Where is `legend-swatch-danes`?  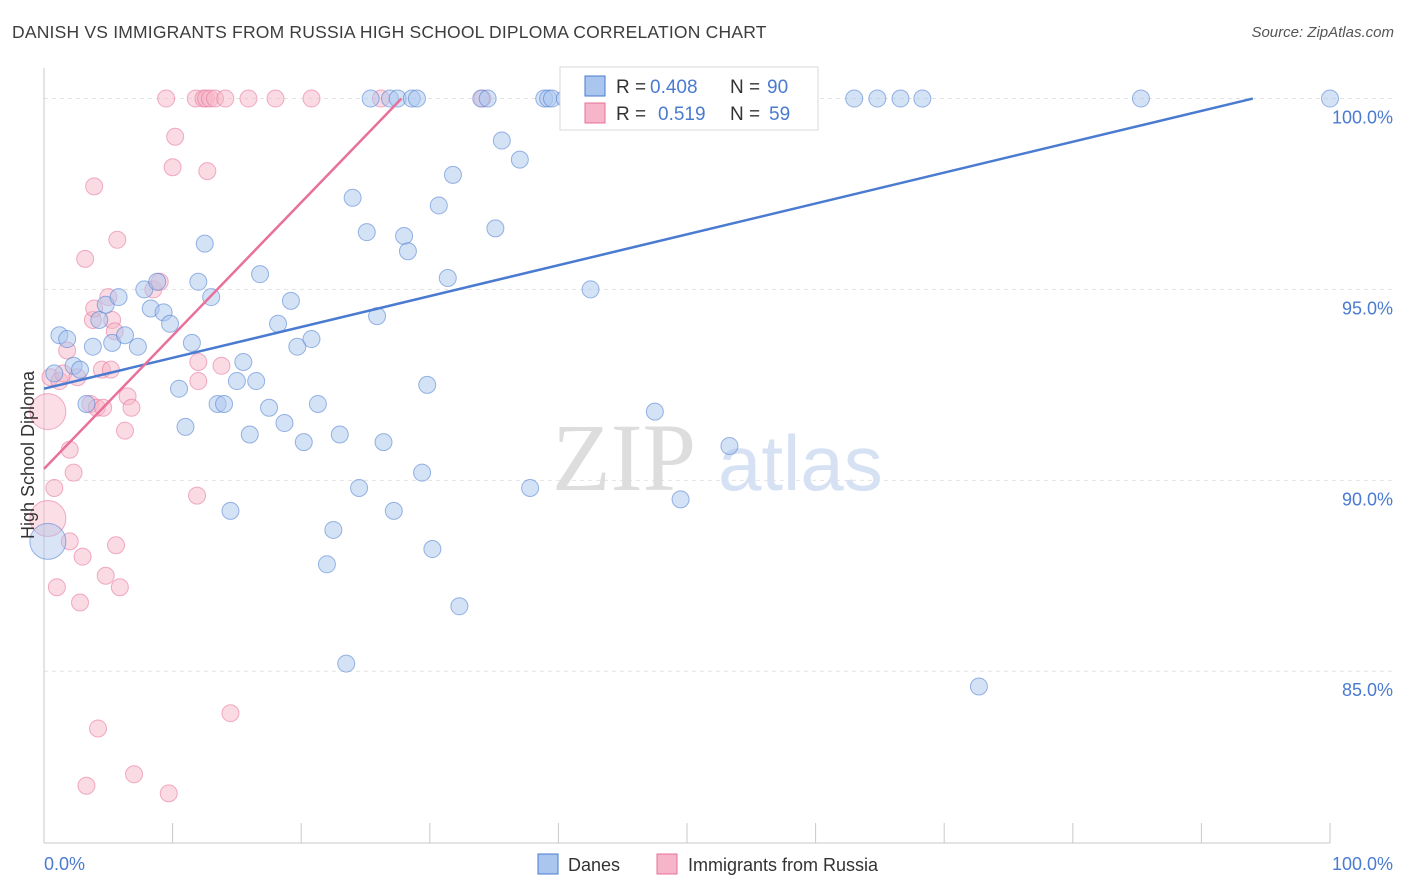
legend-swatch-danes is located at coordinates (548, 864).